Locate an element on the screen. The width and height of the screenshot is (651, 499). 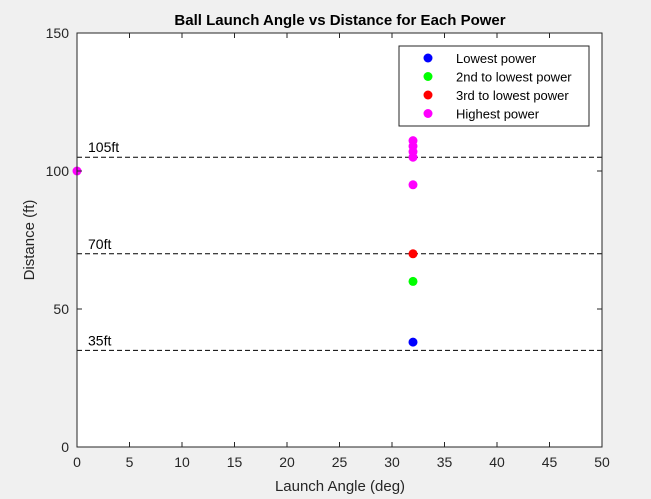
reference-line-label: 105ft is located at coordinates (103, 147).